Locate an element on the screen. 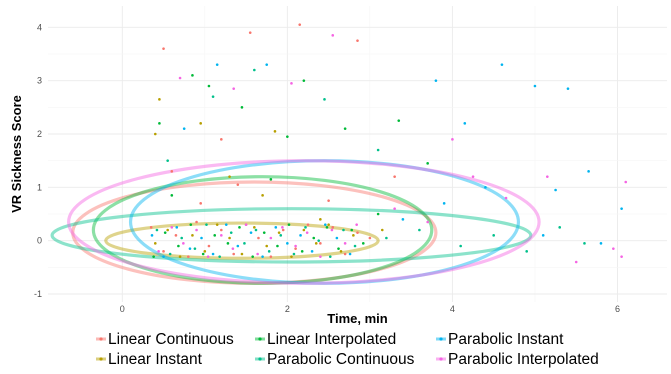 The image size is (671, 374). x-tick-label: 6 is located at coordinates (617, 309).